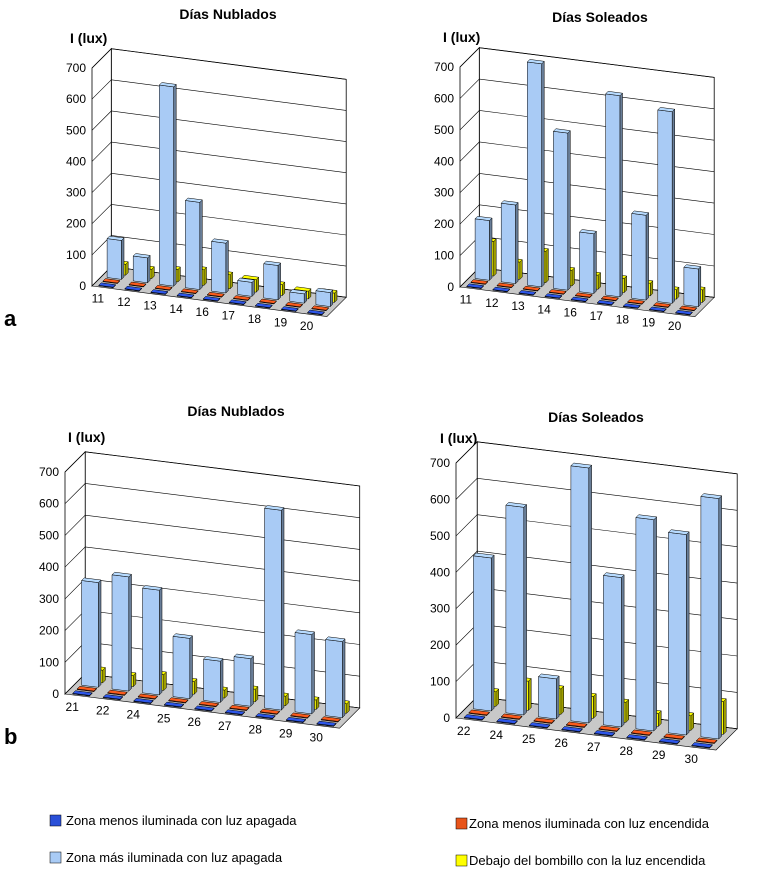  I want to click on chart-title: Días Nublados, so click(235, 411).